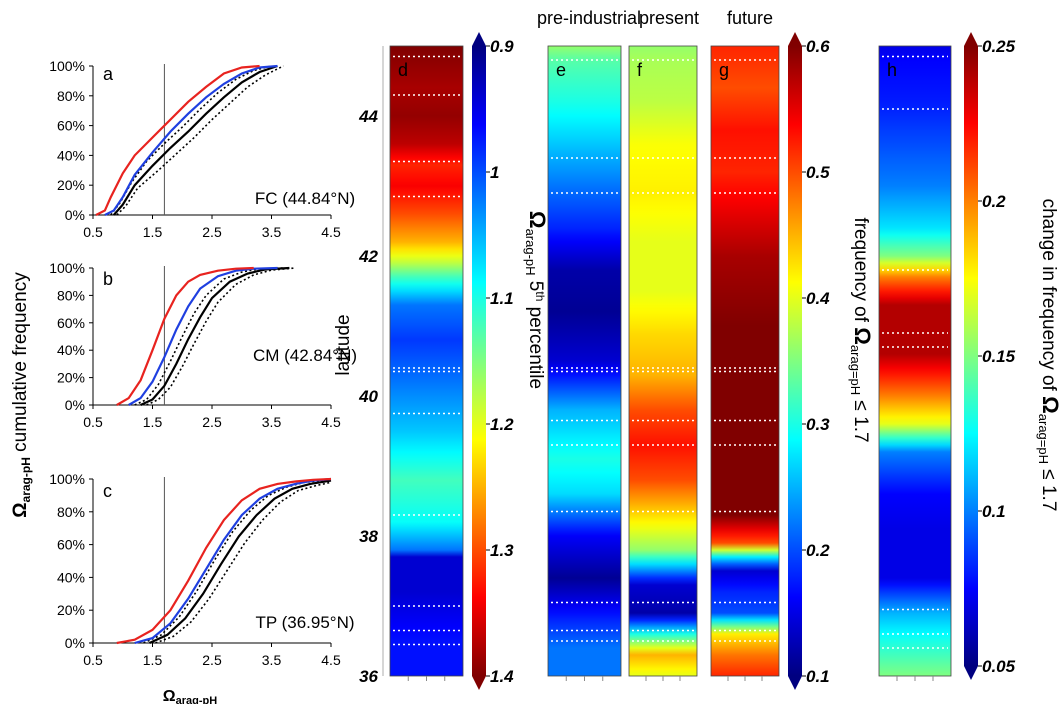 The height and width of the screenshot is (704, 1063). I want to click on colorbar-5th-percentile: 0.9 1 1.1 1.2 1.3 1.4, so click(493, 361).